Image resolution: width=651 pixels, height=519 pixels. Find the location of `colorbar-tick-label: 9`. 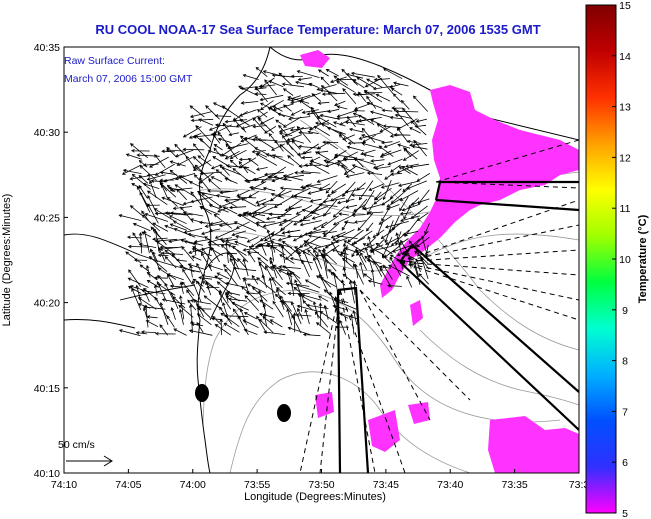

colorbar-tick-label: 9 is located at coordinates (625, 311).